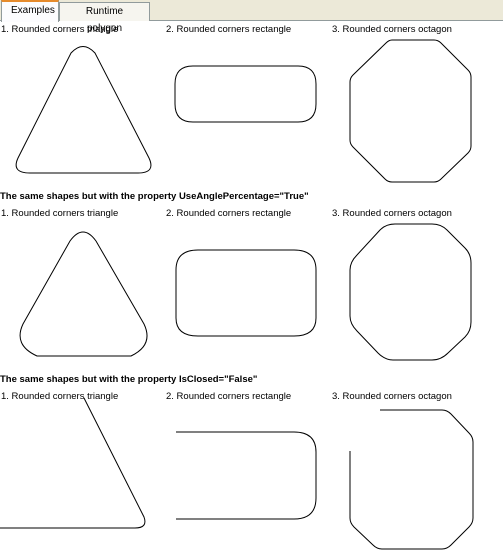 The width and height of the screenshot is (503, 555). Describe the element at coordinates (410, 111) in the screenshot. I see `rounded-octagon` at that location.